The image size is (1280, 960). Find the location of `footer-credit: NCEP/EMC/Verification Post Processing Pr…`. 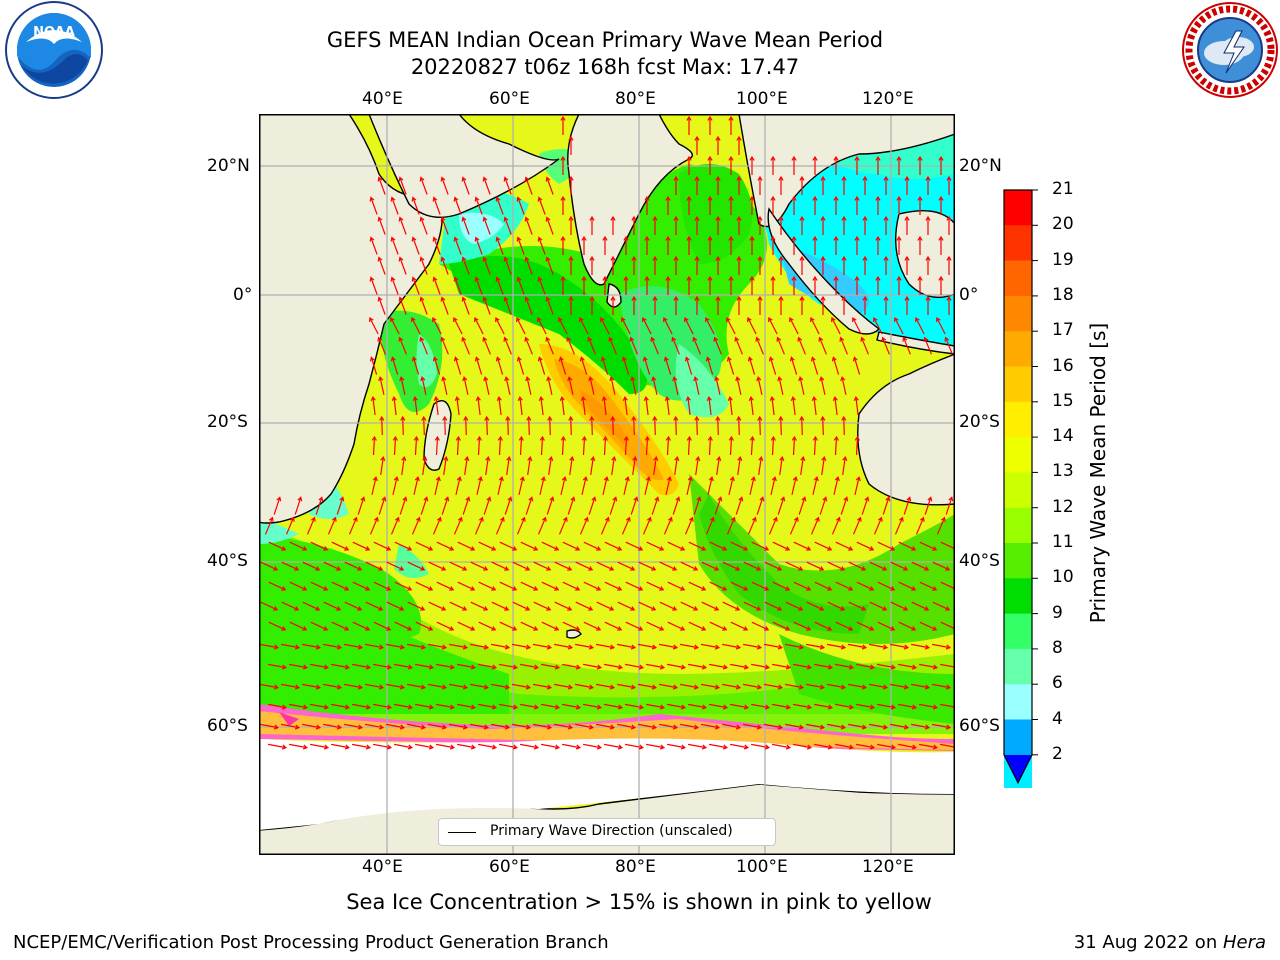

footer-credit: NCEP/EMC/Verification Post Processing Pr… is located at coordinates (311, 942).